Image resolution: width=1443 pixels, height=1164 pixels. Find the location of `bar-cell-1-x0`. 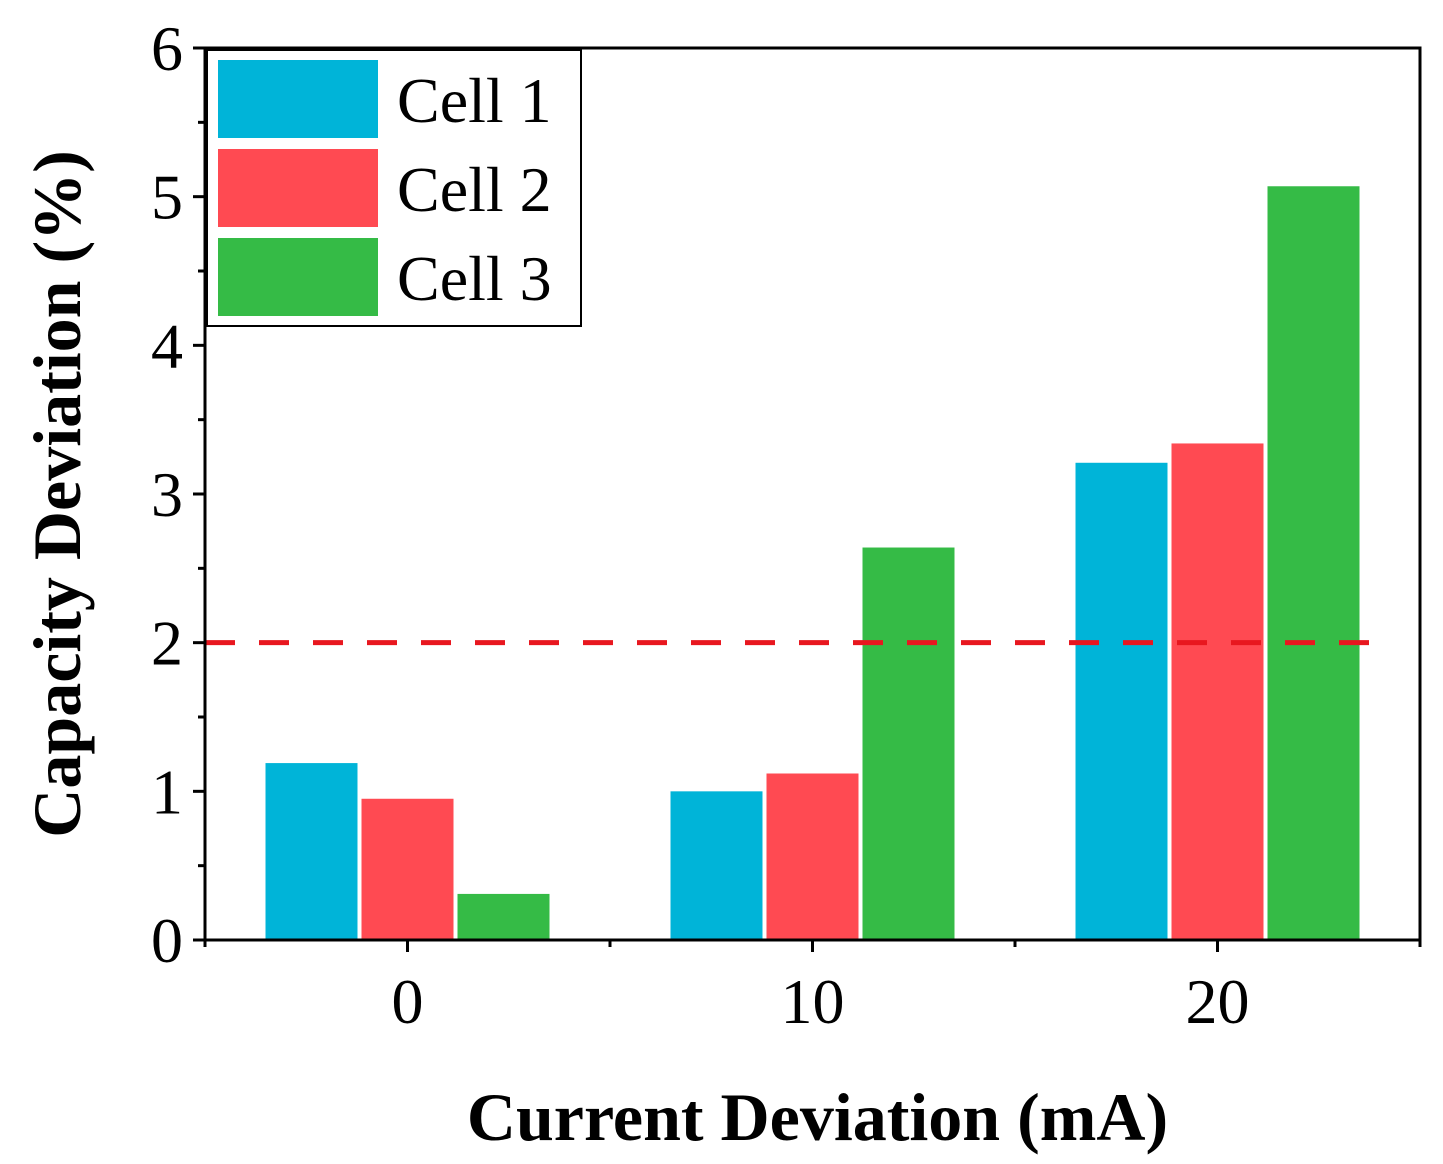

bar-cell-1-x0 is located at coordinates (311, 851).